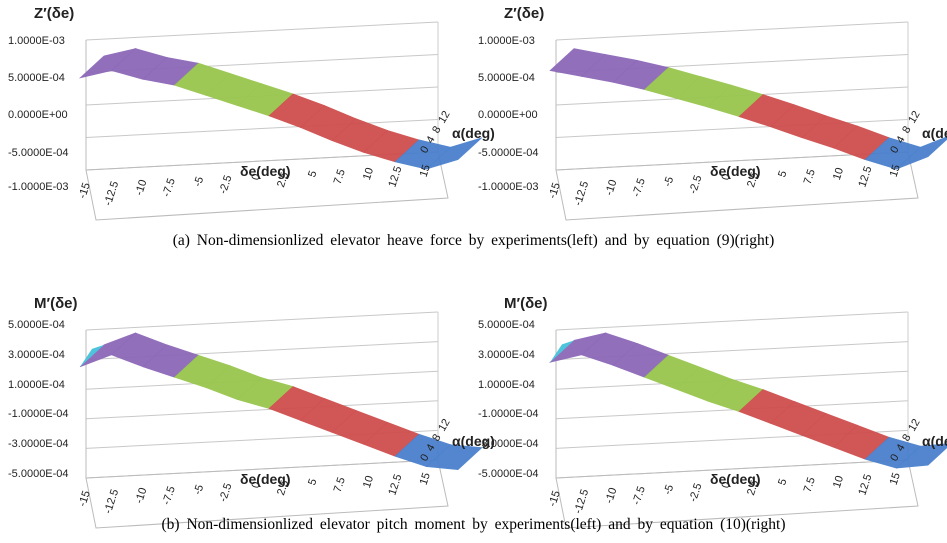  Describe the element at coordinates (506, 385) in the screenshot. I see `z-tick-label: 1.0000E-04` at that location.